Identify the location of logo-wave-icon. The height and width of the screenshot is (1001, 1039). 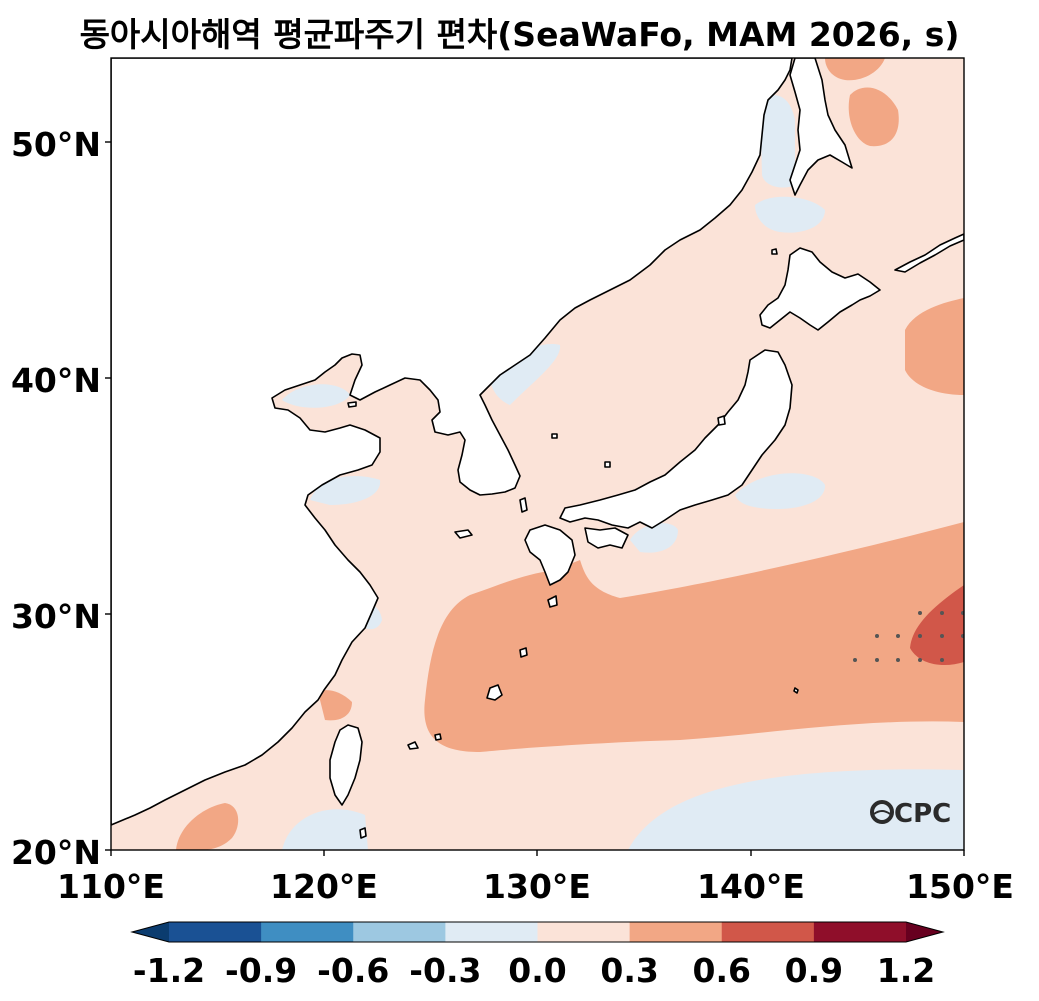
(882, 812).